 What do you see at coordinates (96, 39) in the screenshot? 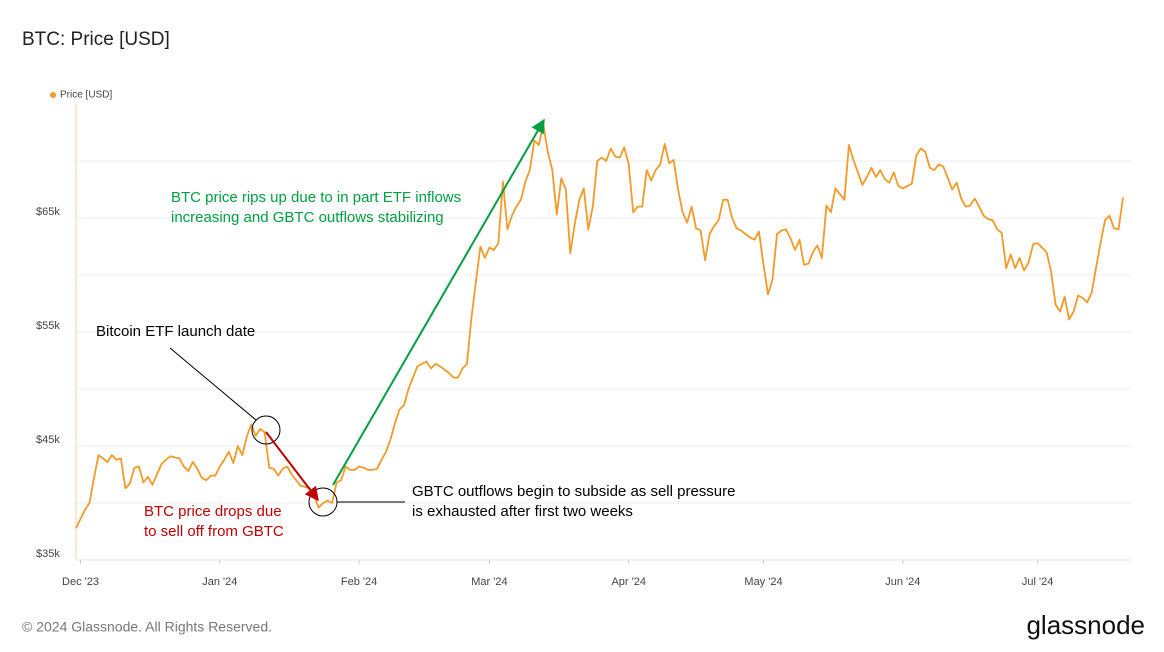
I see `chart-title: BTC: Price [USD]` at bounding box center [96, 39].